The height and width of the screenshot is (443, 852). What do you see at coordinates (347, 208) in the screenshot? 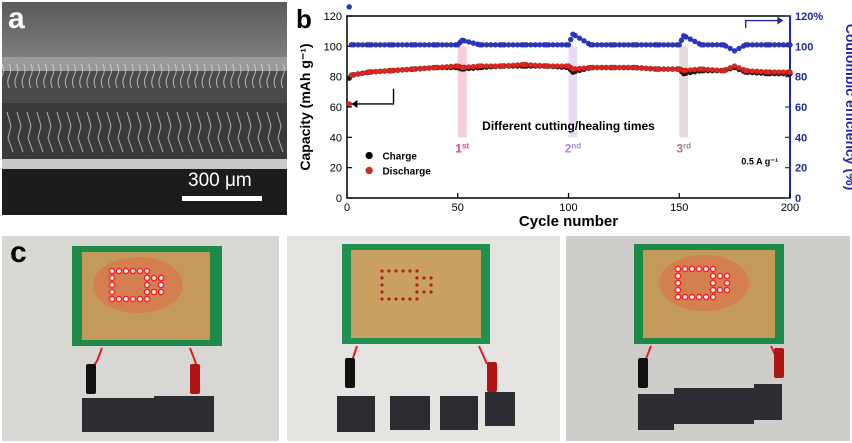
I see `x-tick-label: 0` at bounding box center [347, 208].